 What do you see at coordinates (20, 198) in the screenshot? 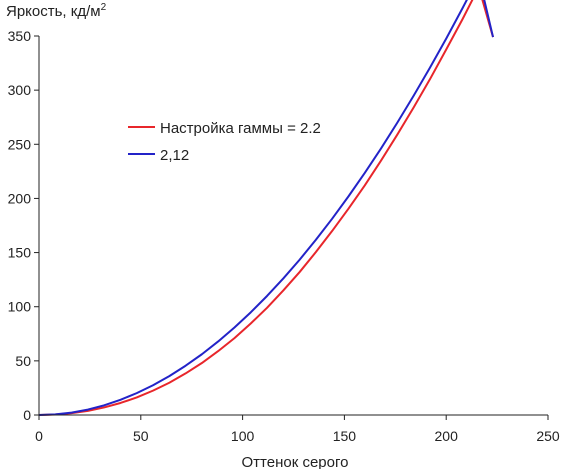
I see `y-tick-label: 200` at bounding box center [20, 198].